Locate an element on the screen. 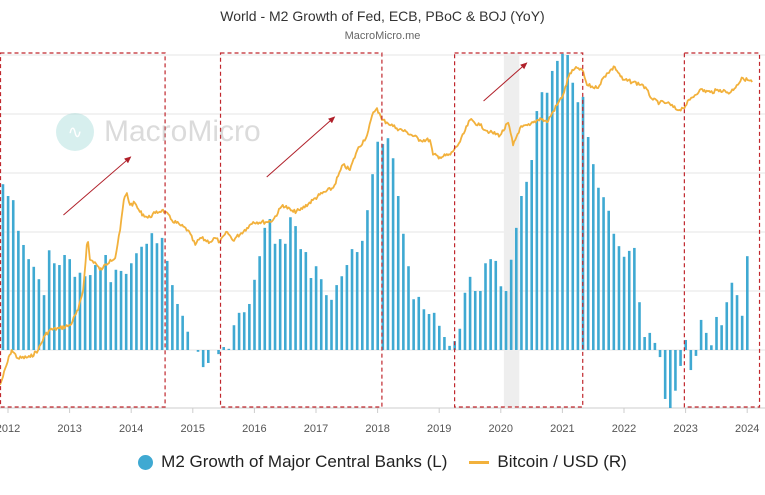  legend-item-bitcoin: Bitcoin / USD (R) is located at coordinates (548, 462).